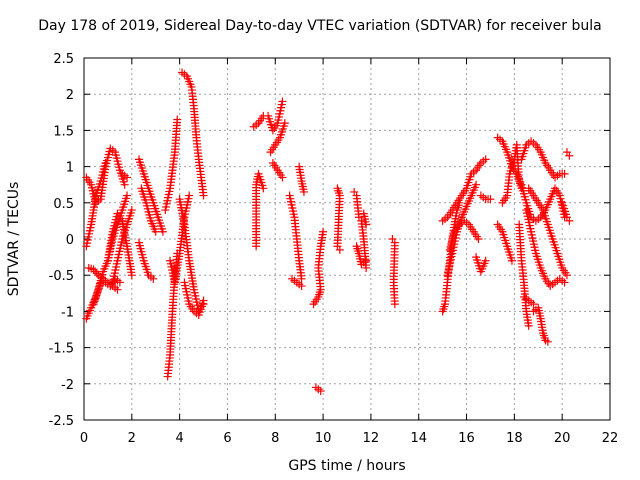  I want to click on y-tick-label: 2, so click(70, 95).